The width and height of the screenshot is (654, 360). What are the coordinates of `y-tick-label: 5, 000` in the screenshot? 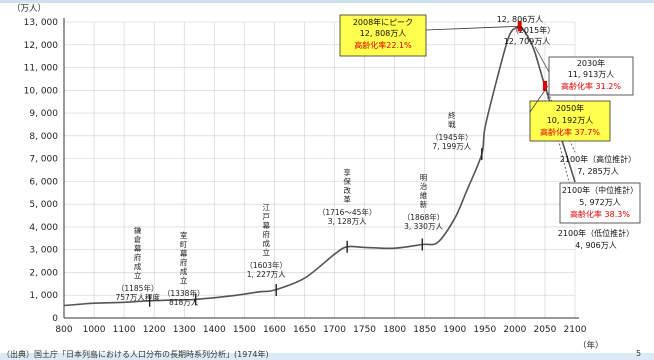 It's located at (43, 205).